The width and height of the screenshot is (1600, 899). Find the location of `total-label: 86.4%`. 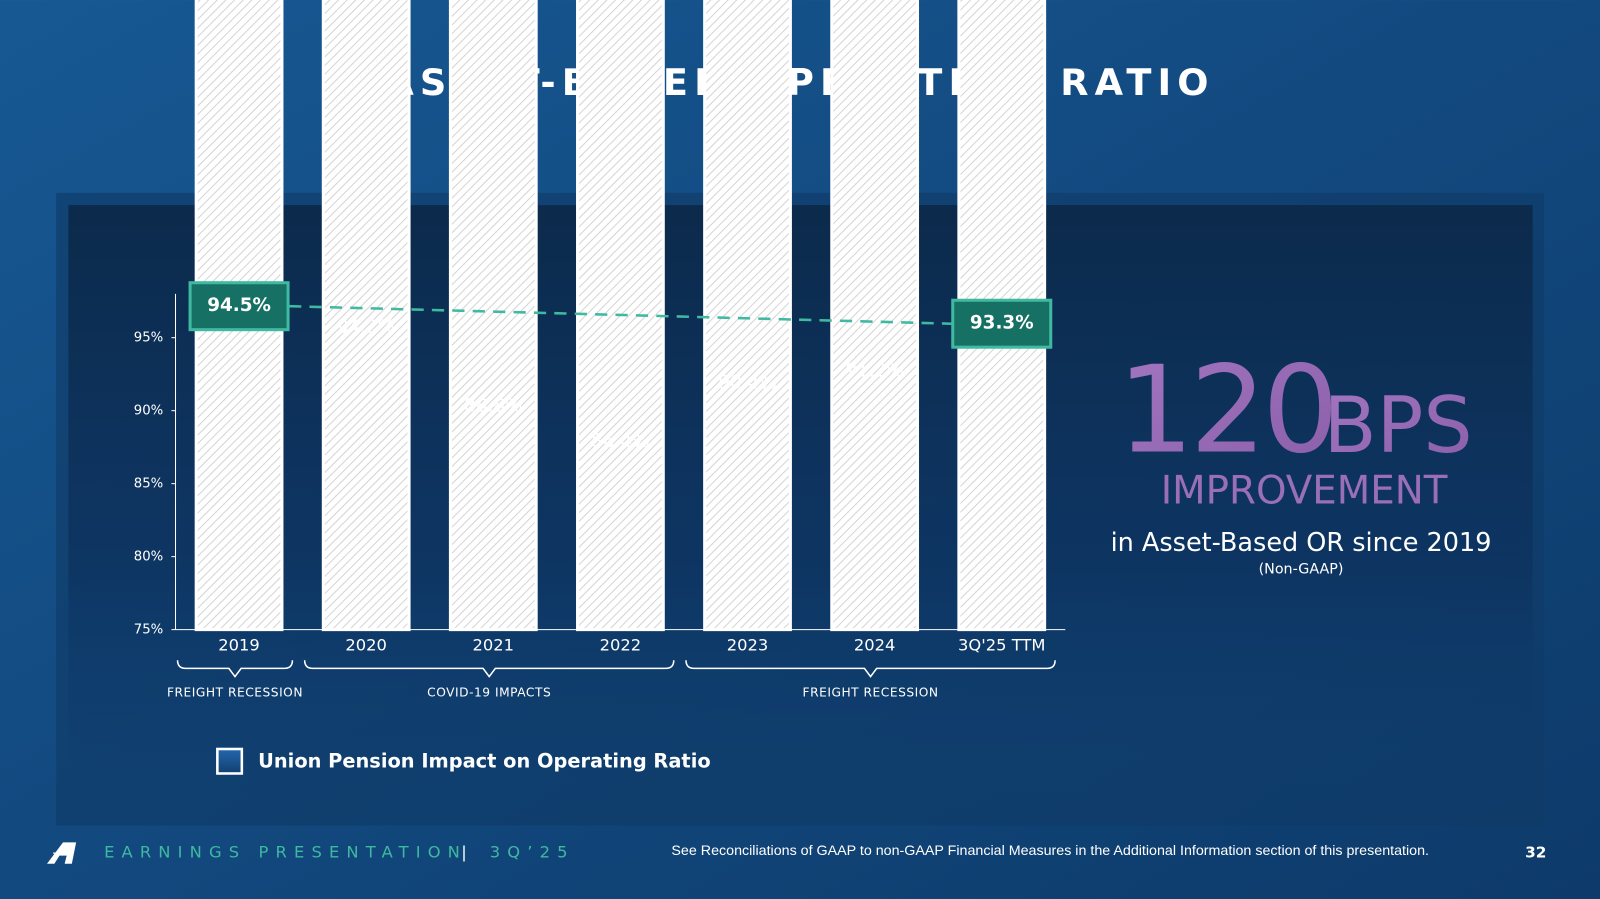

total-label: 86.4% is located at coordinates (620, 441).